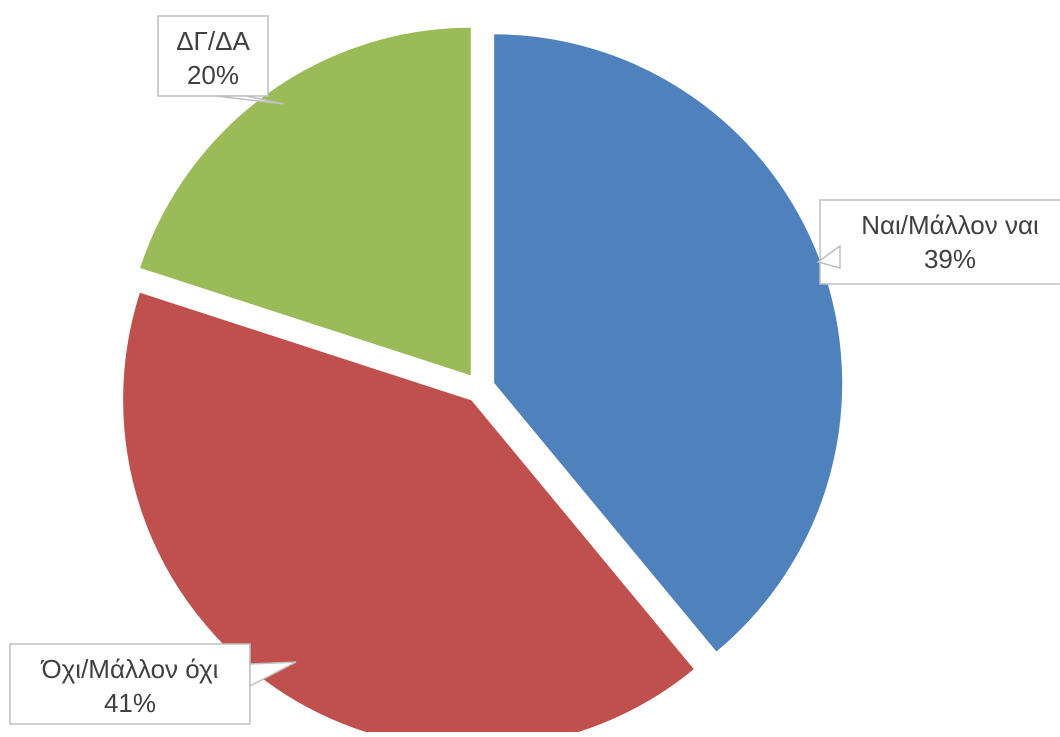 This screenshot has width=1060, height=737. What do you see at coordinates (213, 75) in the screenshot?
I see `data-label-percent: 20%` at bounding box center [213, 75].